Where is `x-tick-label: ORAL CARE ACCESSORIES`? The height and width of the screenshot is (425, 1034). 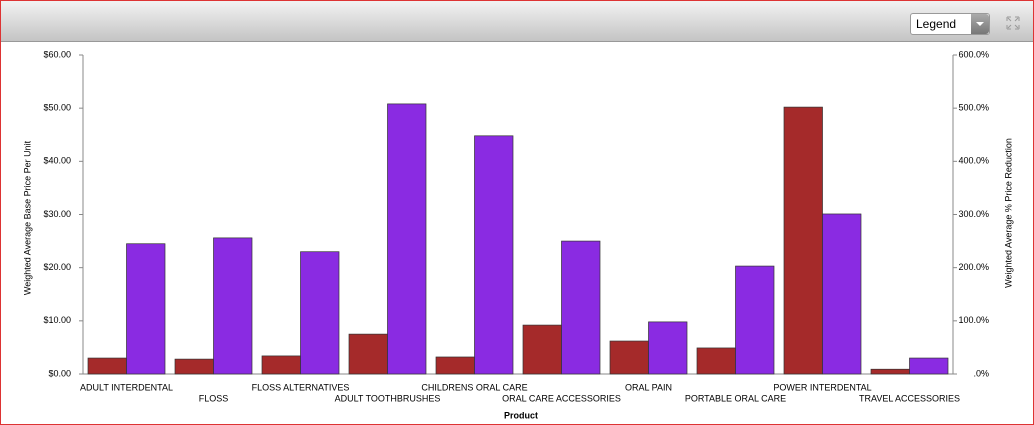
x-tick-label: ORAL CARE ACCESSORIES is located at coordinates (561, 398).